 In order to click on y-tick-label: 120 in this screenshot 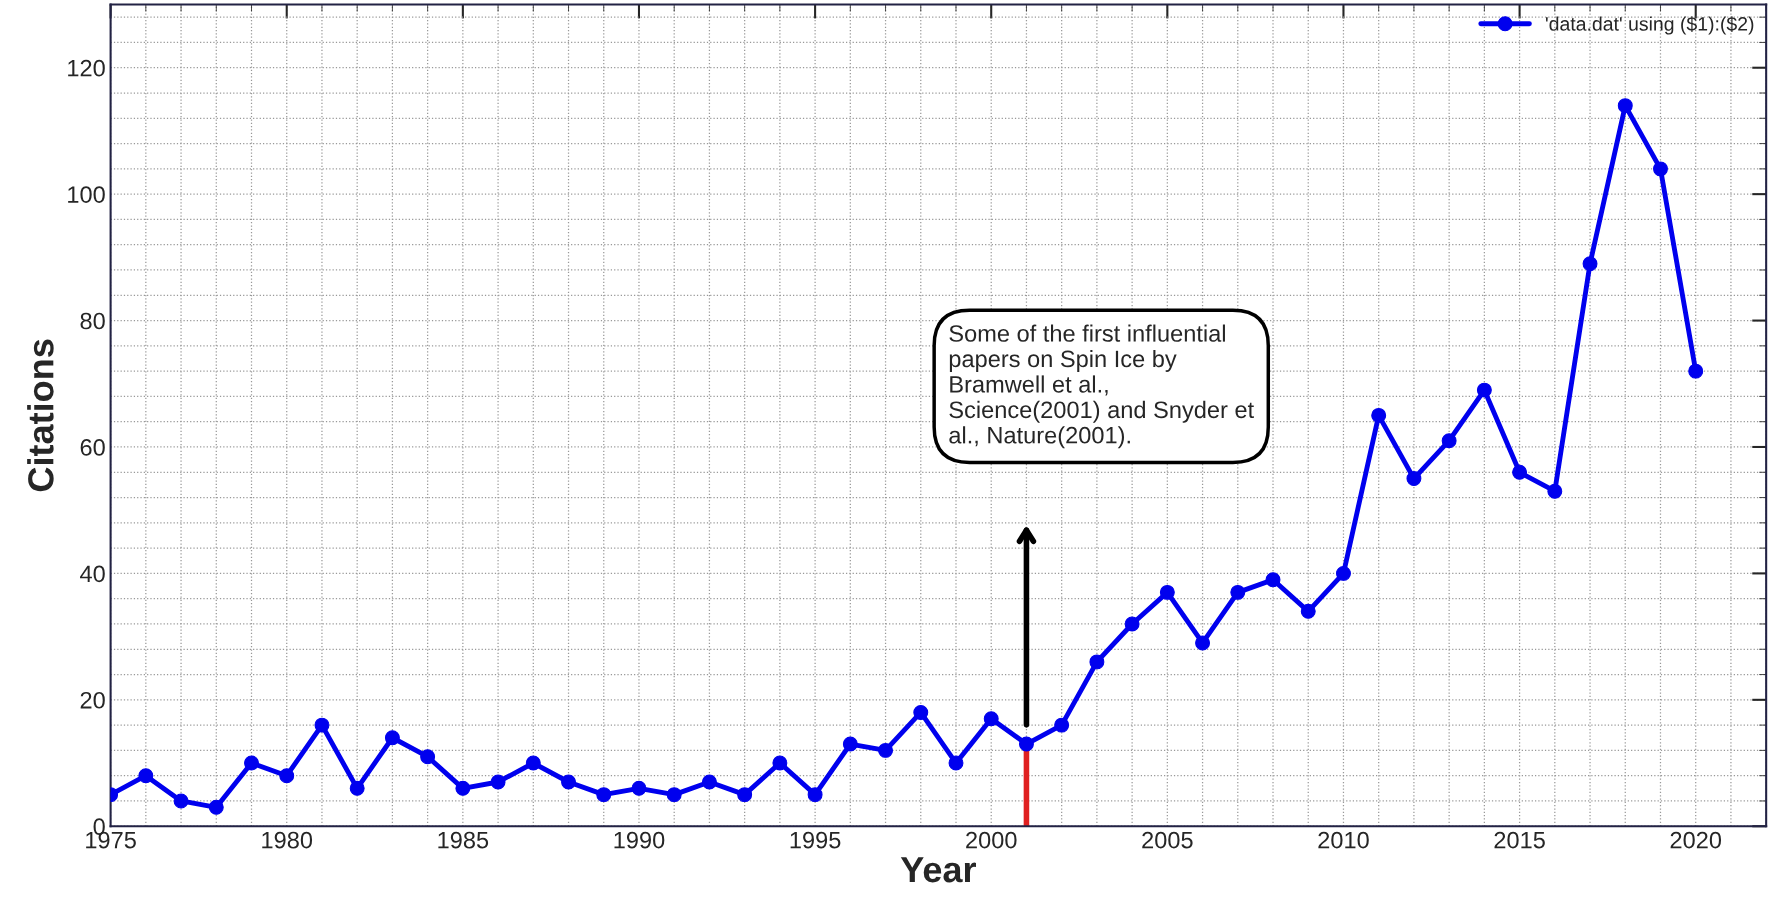, I will do `click(86, 68)`.